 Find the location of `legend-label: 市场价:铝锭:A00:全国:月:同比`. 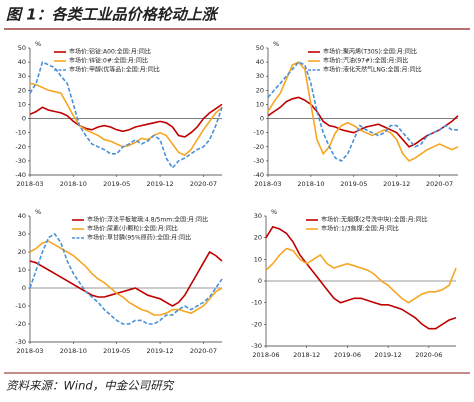

legend-label: 市场价:铝锭:A00:全国:月:同比 is located at coordinates (110, 52).